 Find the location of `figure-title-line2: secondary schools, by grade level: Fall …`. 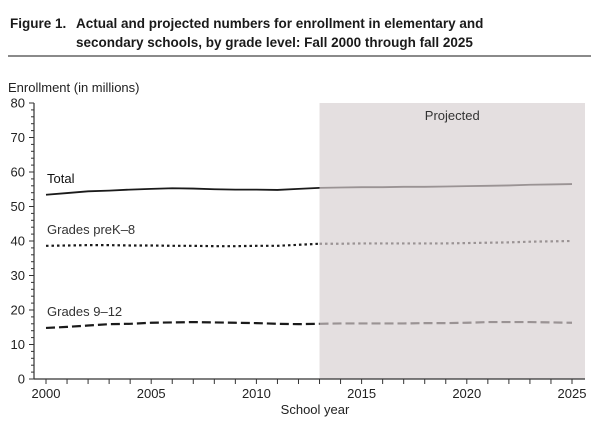

figure-title-line2: secondary schools, by grade level: Fall … is located at coordinates (274, 42).